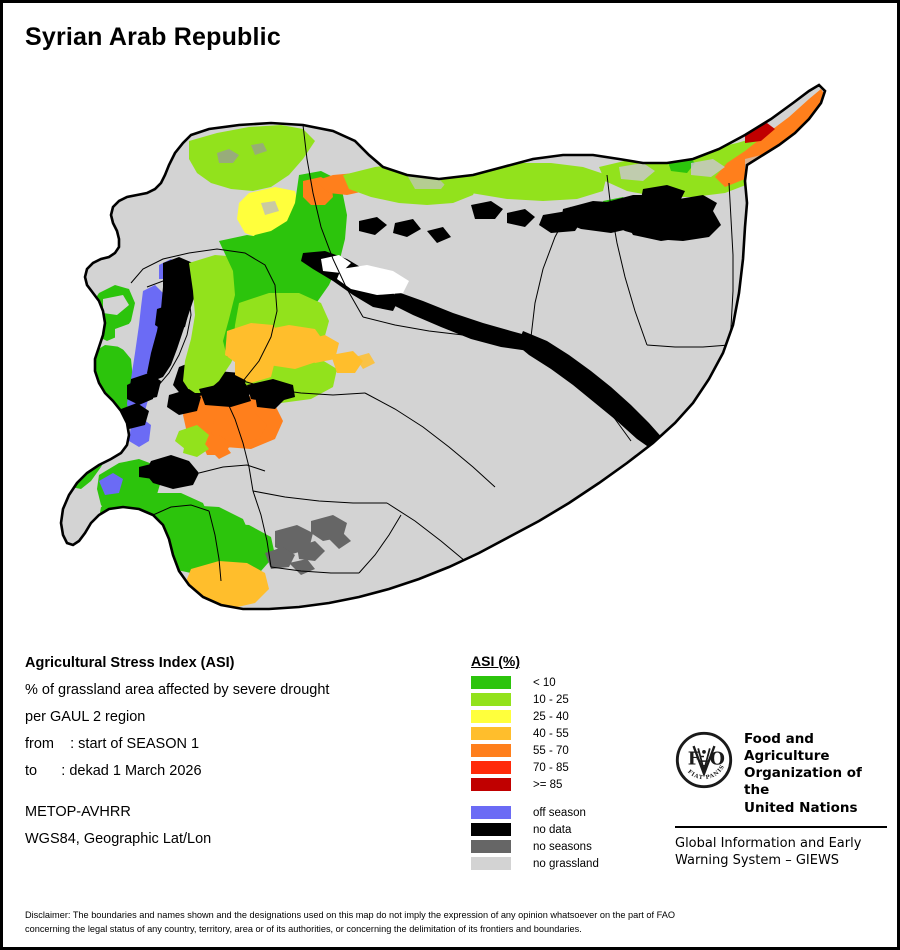  Describe the element at coordinates (551, 750) in the screenshot. I see `legend-label: 55 - 70` at that location.